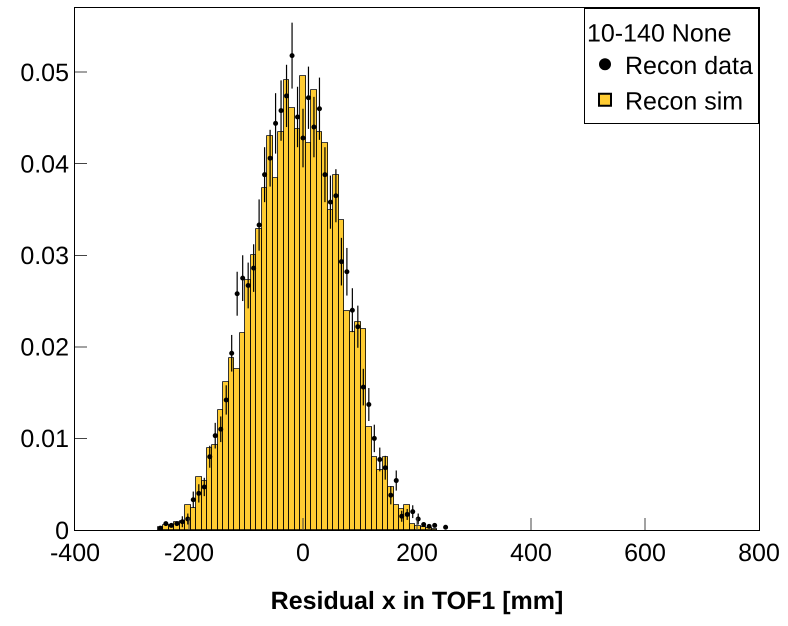  I want to click on legend-label: Recon sim, so click(684, 102).